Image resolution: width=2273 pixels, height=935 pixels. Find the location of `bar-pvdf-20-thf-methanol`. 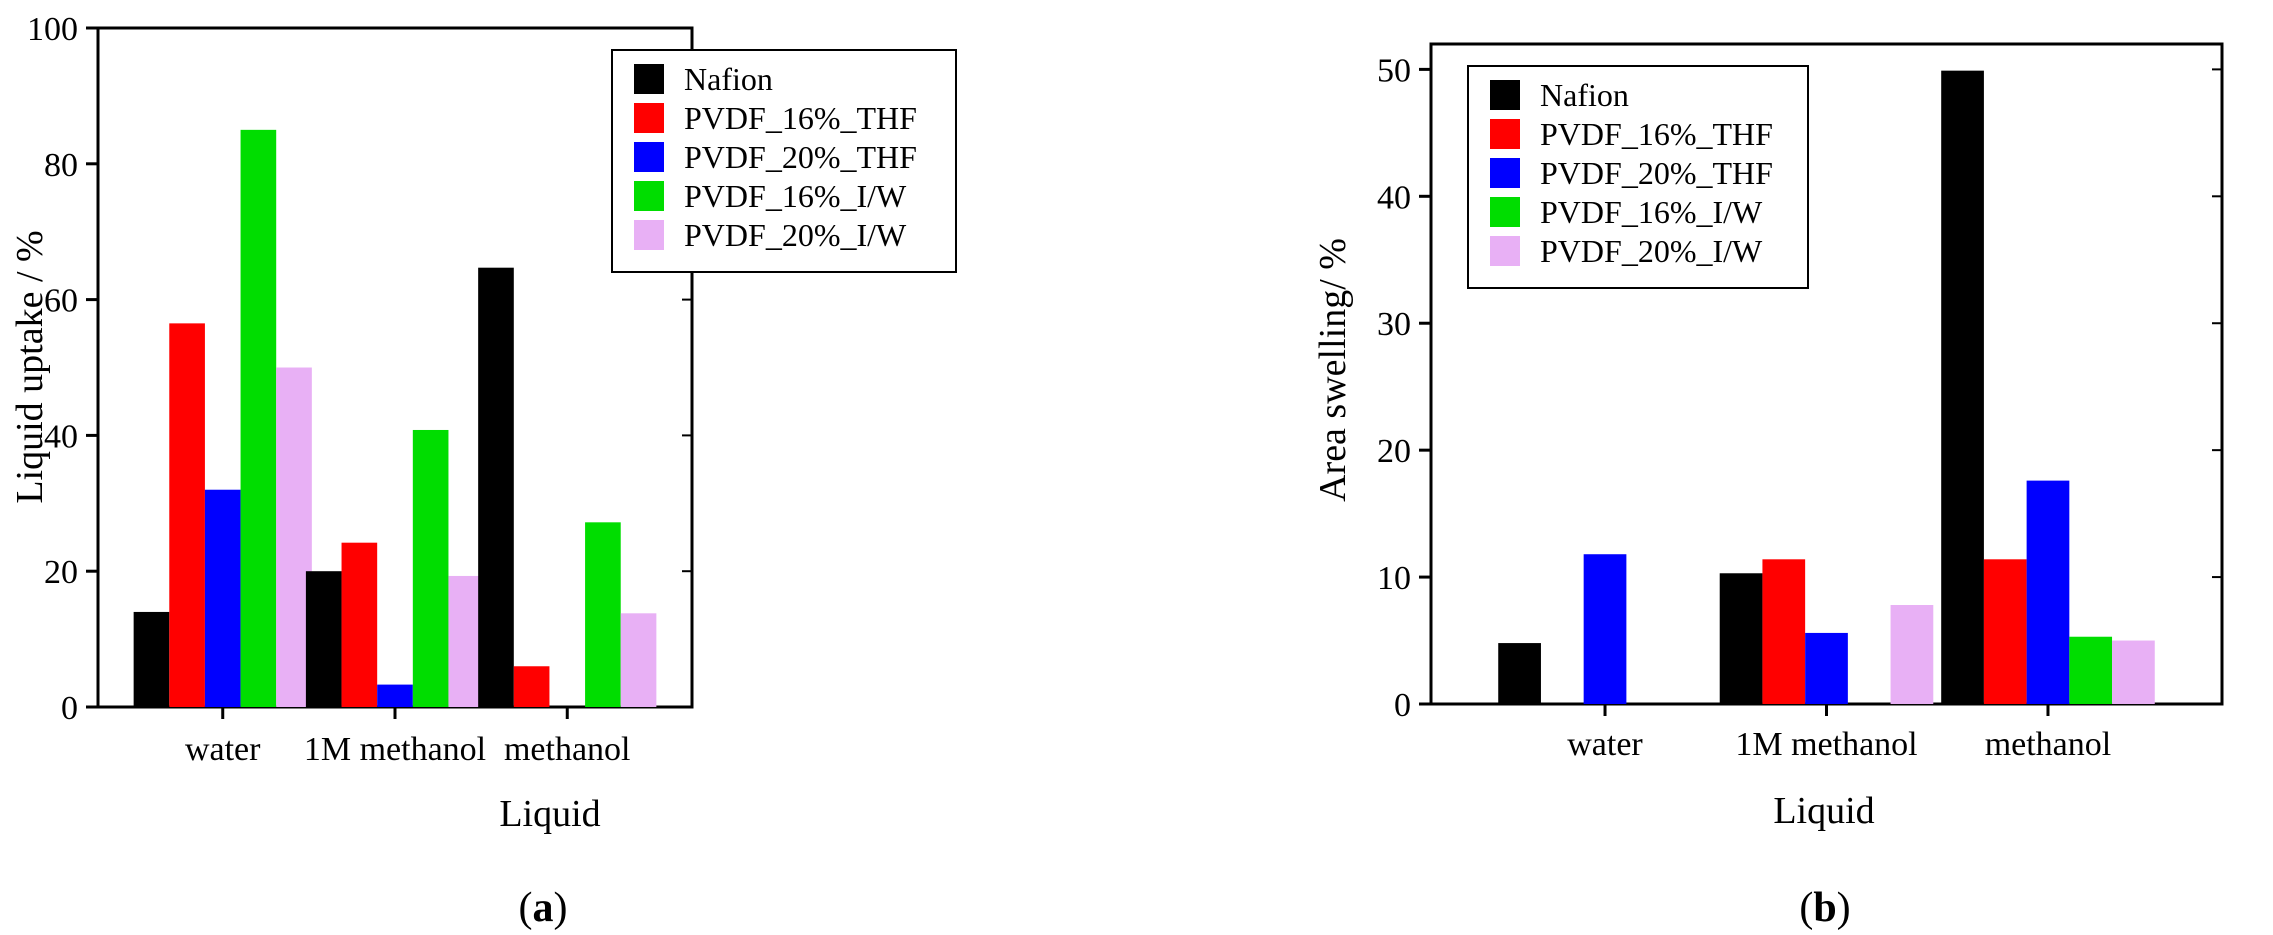

bar-pvdf-20-thf-methanol is located at coordinates (2048, 592).